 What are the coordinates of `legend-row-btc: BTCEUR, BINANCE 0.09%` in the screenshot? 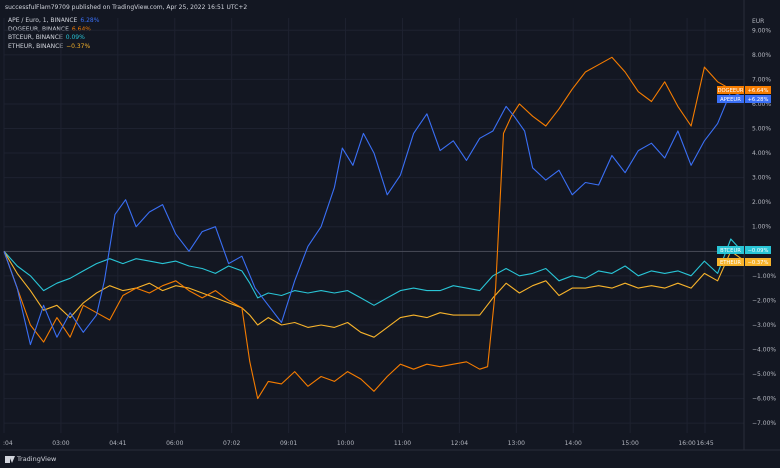 It's located at (53, 38).